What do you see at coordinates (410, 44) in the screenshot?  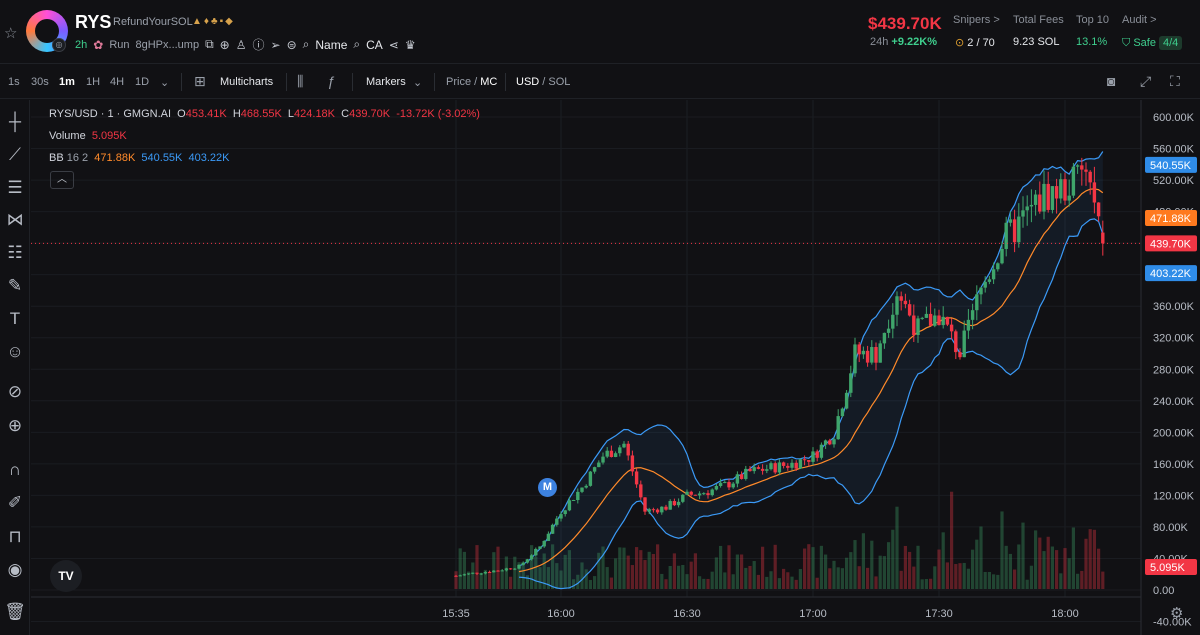 I see `crown-icon: ♛` at bounding box center [410, 44].